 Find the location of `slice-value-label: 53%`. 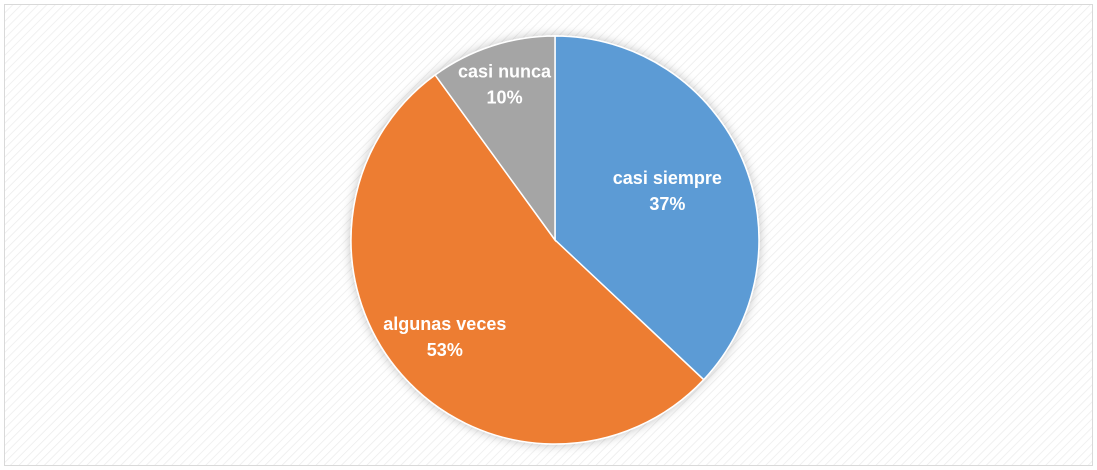

slice-value-label: 53% is located at coordinates (445, 350).